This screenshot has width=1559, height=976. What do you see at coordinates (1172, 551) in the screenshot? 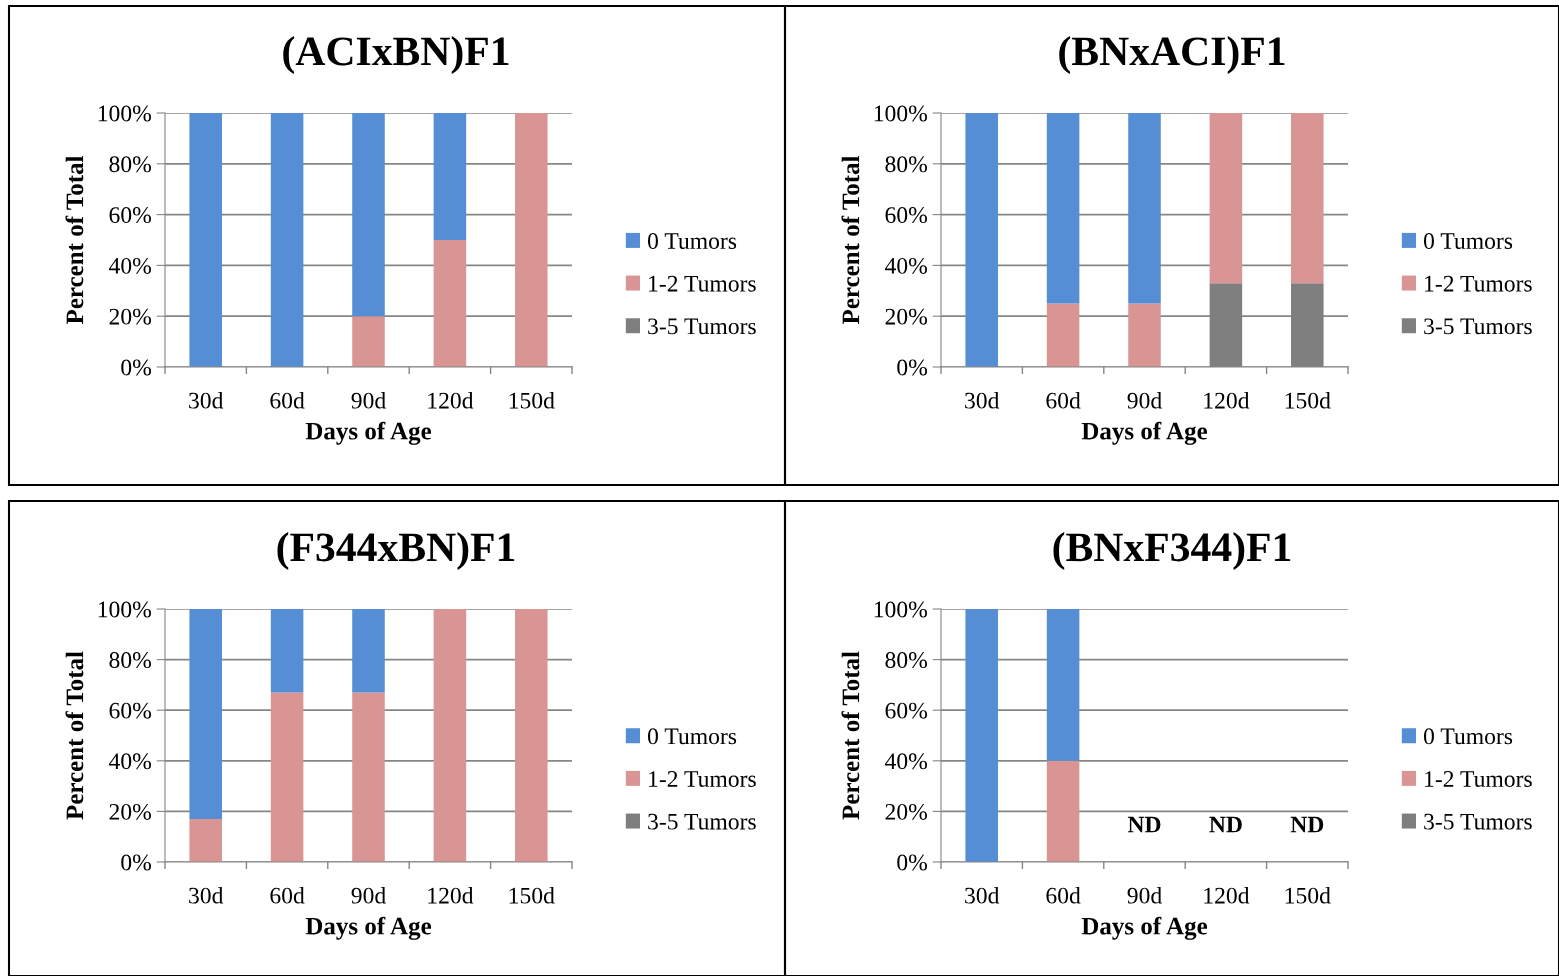
I see `chart-title: (BNxF344)F1` at bounding box center [1172, 551].